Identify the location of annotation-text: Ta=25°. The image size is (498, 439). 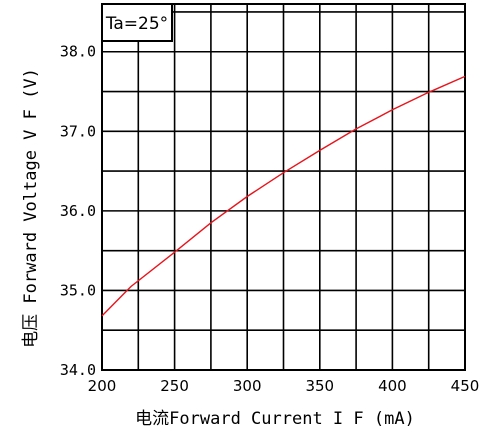
(136, 24).